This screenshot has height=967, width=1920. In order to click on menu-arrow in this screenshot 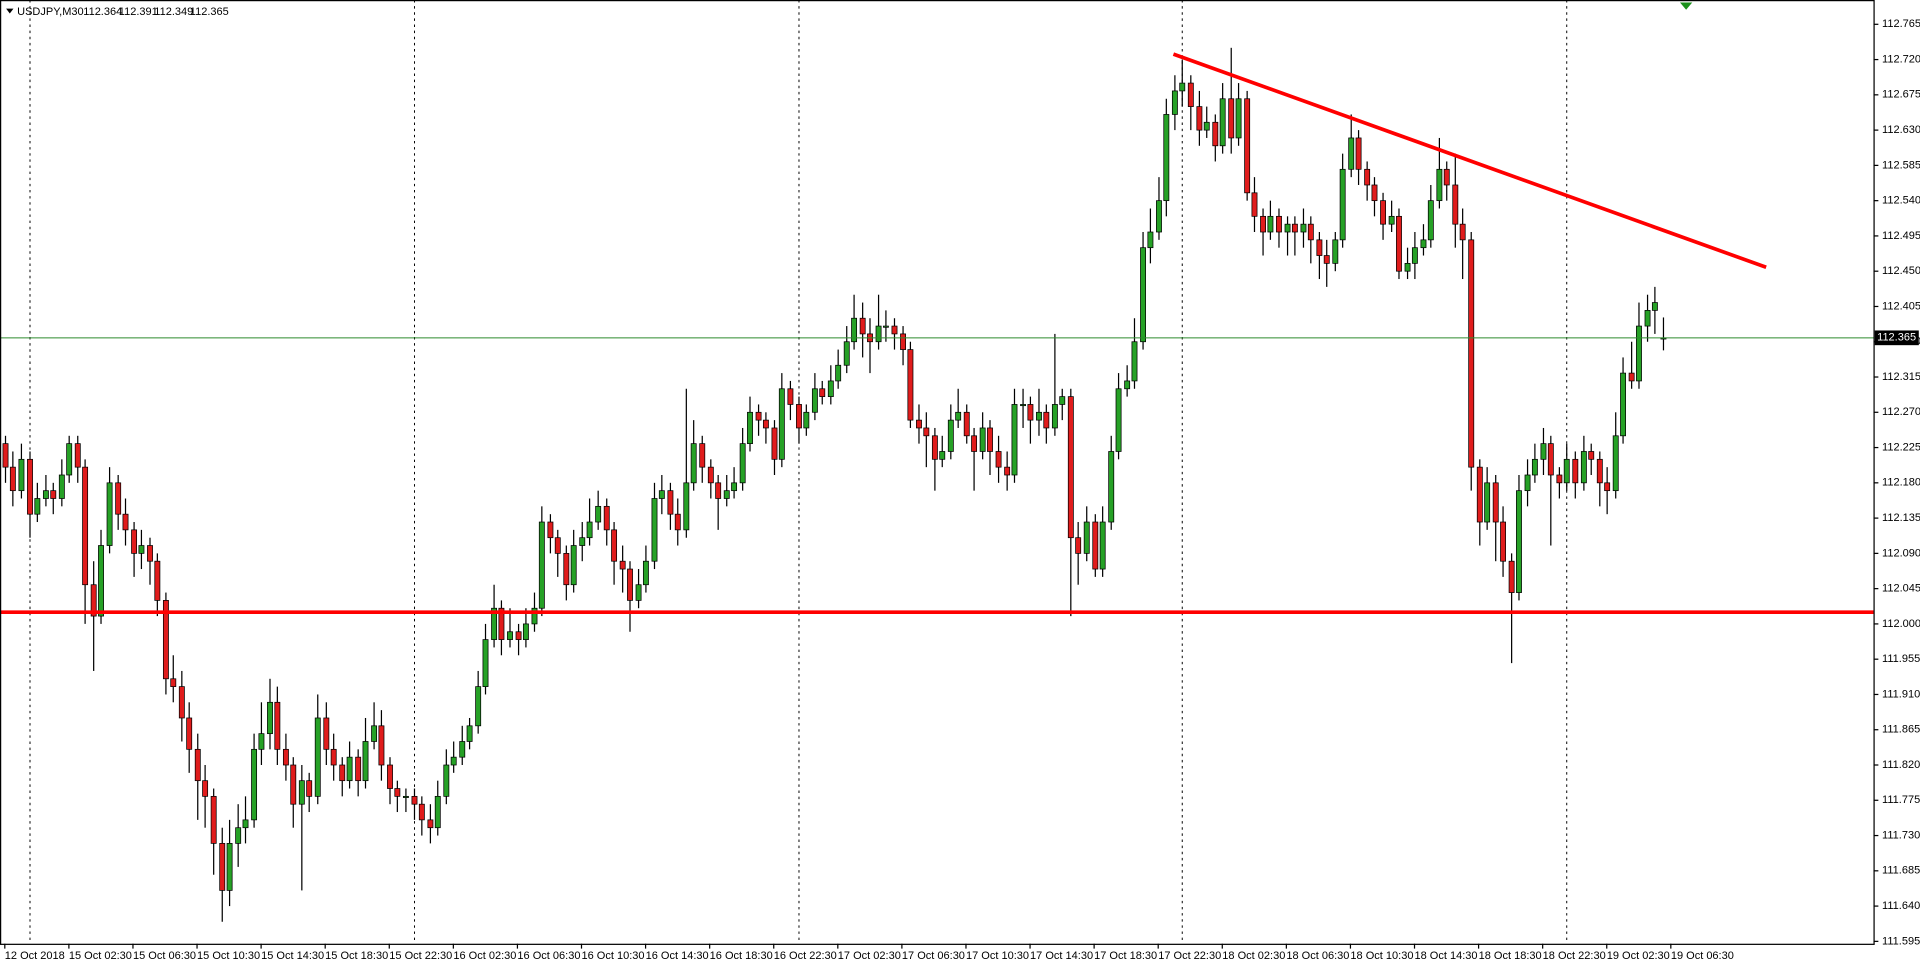, I will do `click(10, 11)`.